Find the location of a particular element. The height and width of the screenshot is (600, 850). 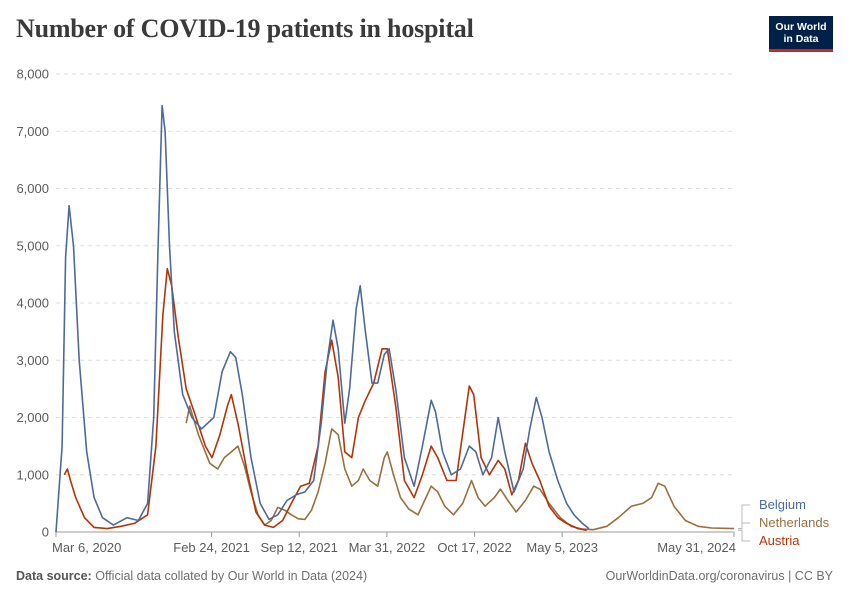

y-tick-label: 1,000 is located at coordinates (32, 474).